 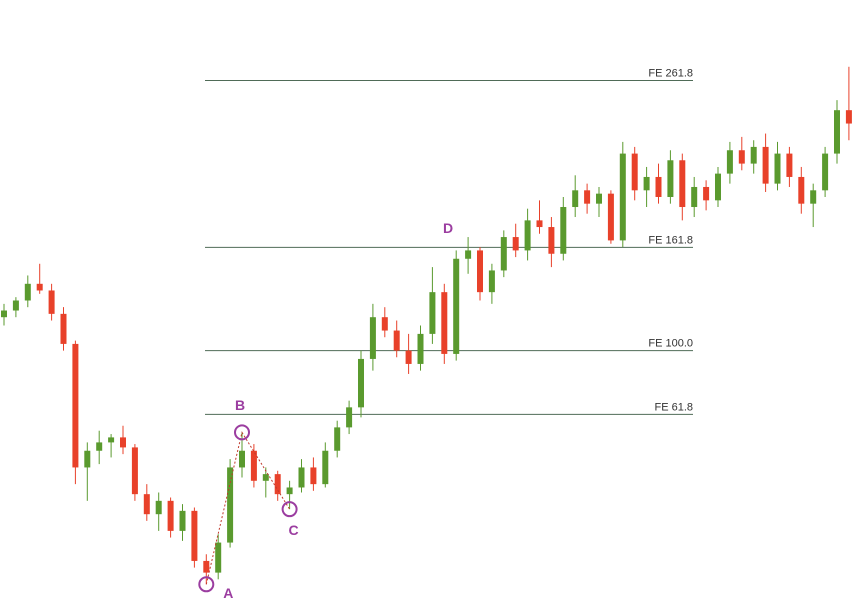 I want to click on fe-level-label: FE 261.8, so click(x=670, y=73).